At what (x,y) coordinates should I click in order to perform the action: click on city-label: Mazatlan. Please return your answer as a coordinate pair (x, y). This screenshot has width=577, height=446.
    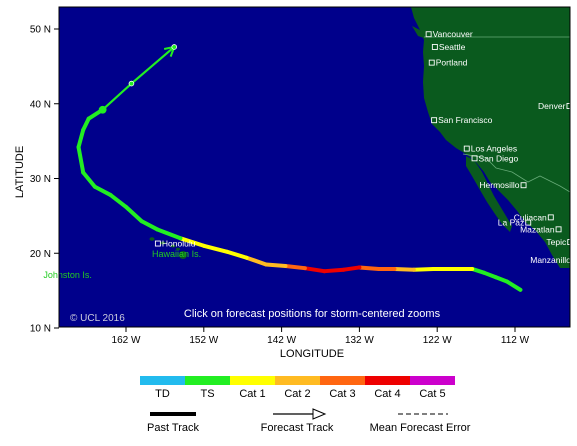
    Looking at the image, I should click on (537, 229).